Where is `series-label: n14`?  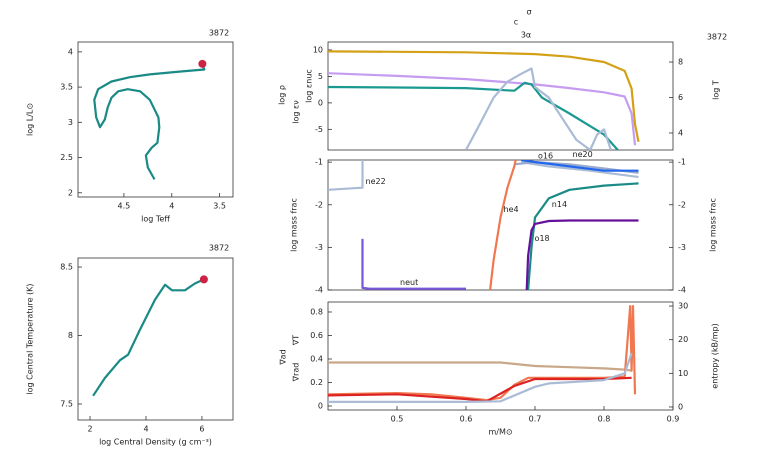
series-label: n14 is located at coordinates (559, 204).